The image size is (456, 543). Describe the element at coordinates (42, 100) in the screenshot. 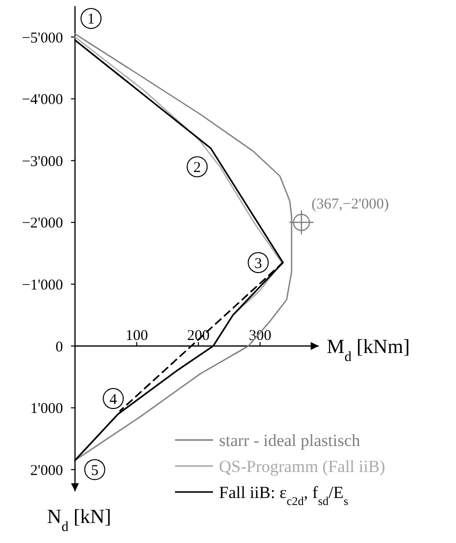

I see `y-tick-label: −4'000` at that location.